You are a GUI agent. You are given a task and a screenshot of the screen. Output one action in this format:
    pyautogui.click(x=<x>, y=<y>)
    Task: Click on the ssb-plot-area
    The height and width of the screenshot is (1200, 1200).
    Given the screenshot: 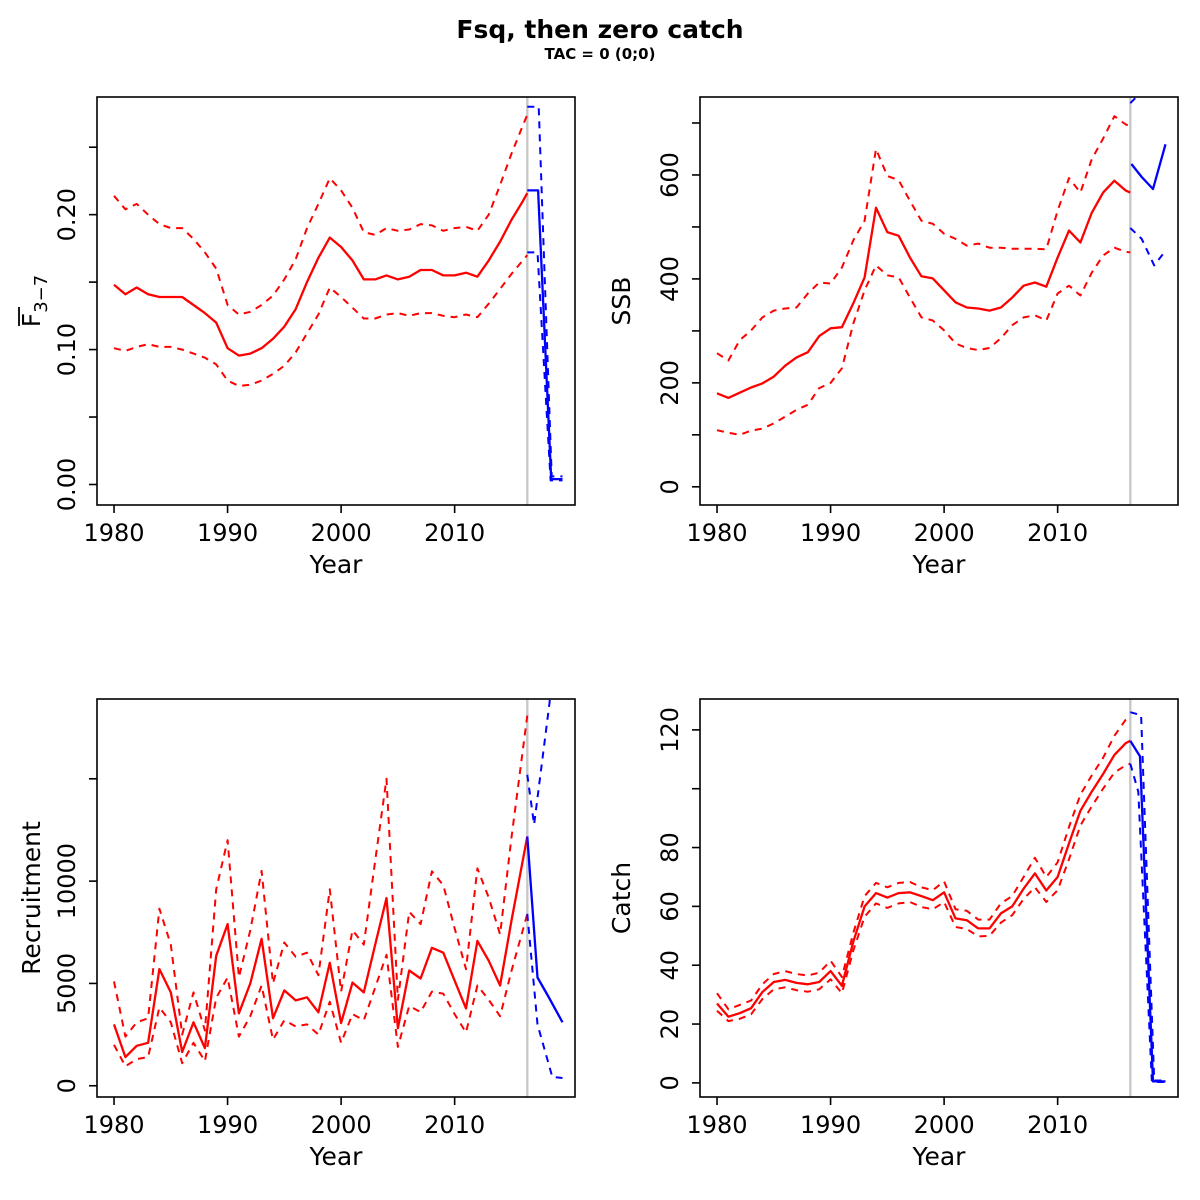 What is the action you would take?
    pyautogui.click(x=941, y=301)
    